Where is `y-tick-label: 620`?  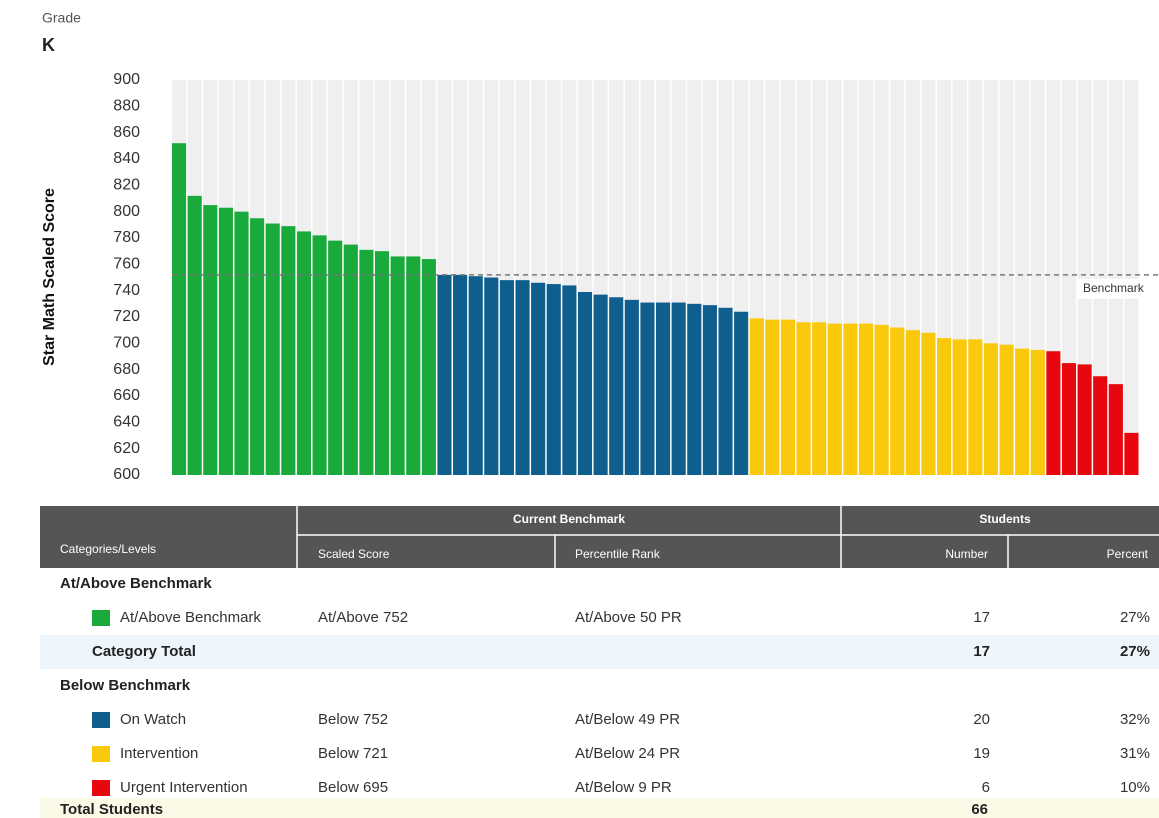 y-tick-label: 620 is located at coordinates (126, 448).